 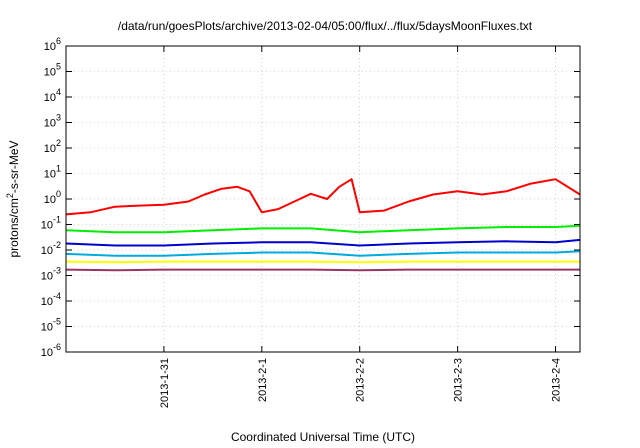 What do you see at coordinates (323, 437) in the screenshot?
I see `x-axis-label: Coordinated Universal Time (UTC)` at bounding box center [323, 437].